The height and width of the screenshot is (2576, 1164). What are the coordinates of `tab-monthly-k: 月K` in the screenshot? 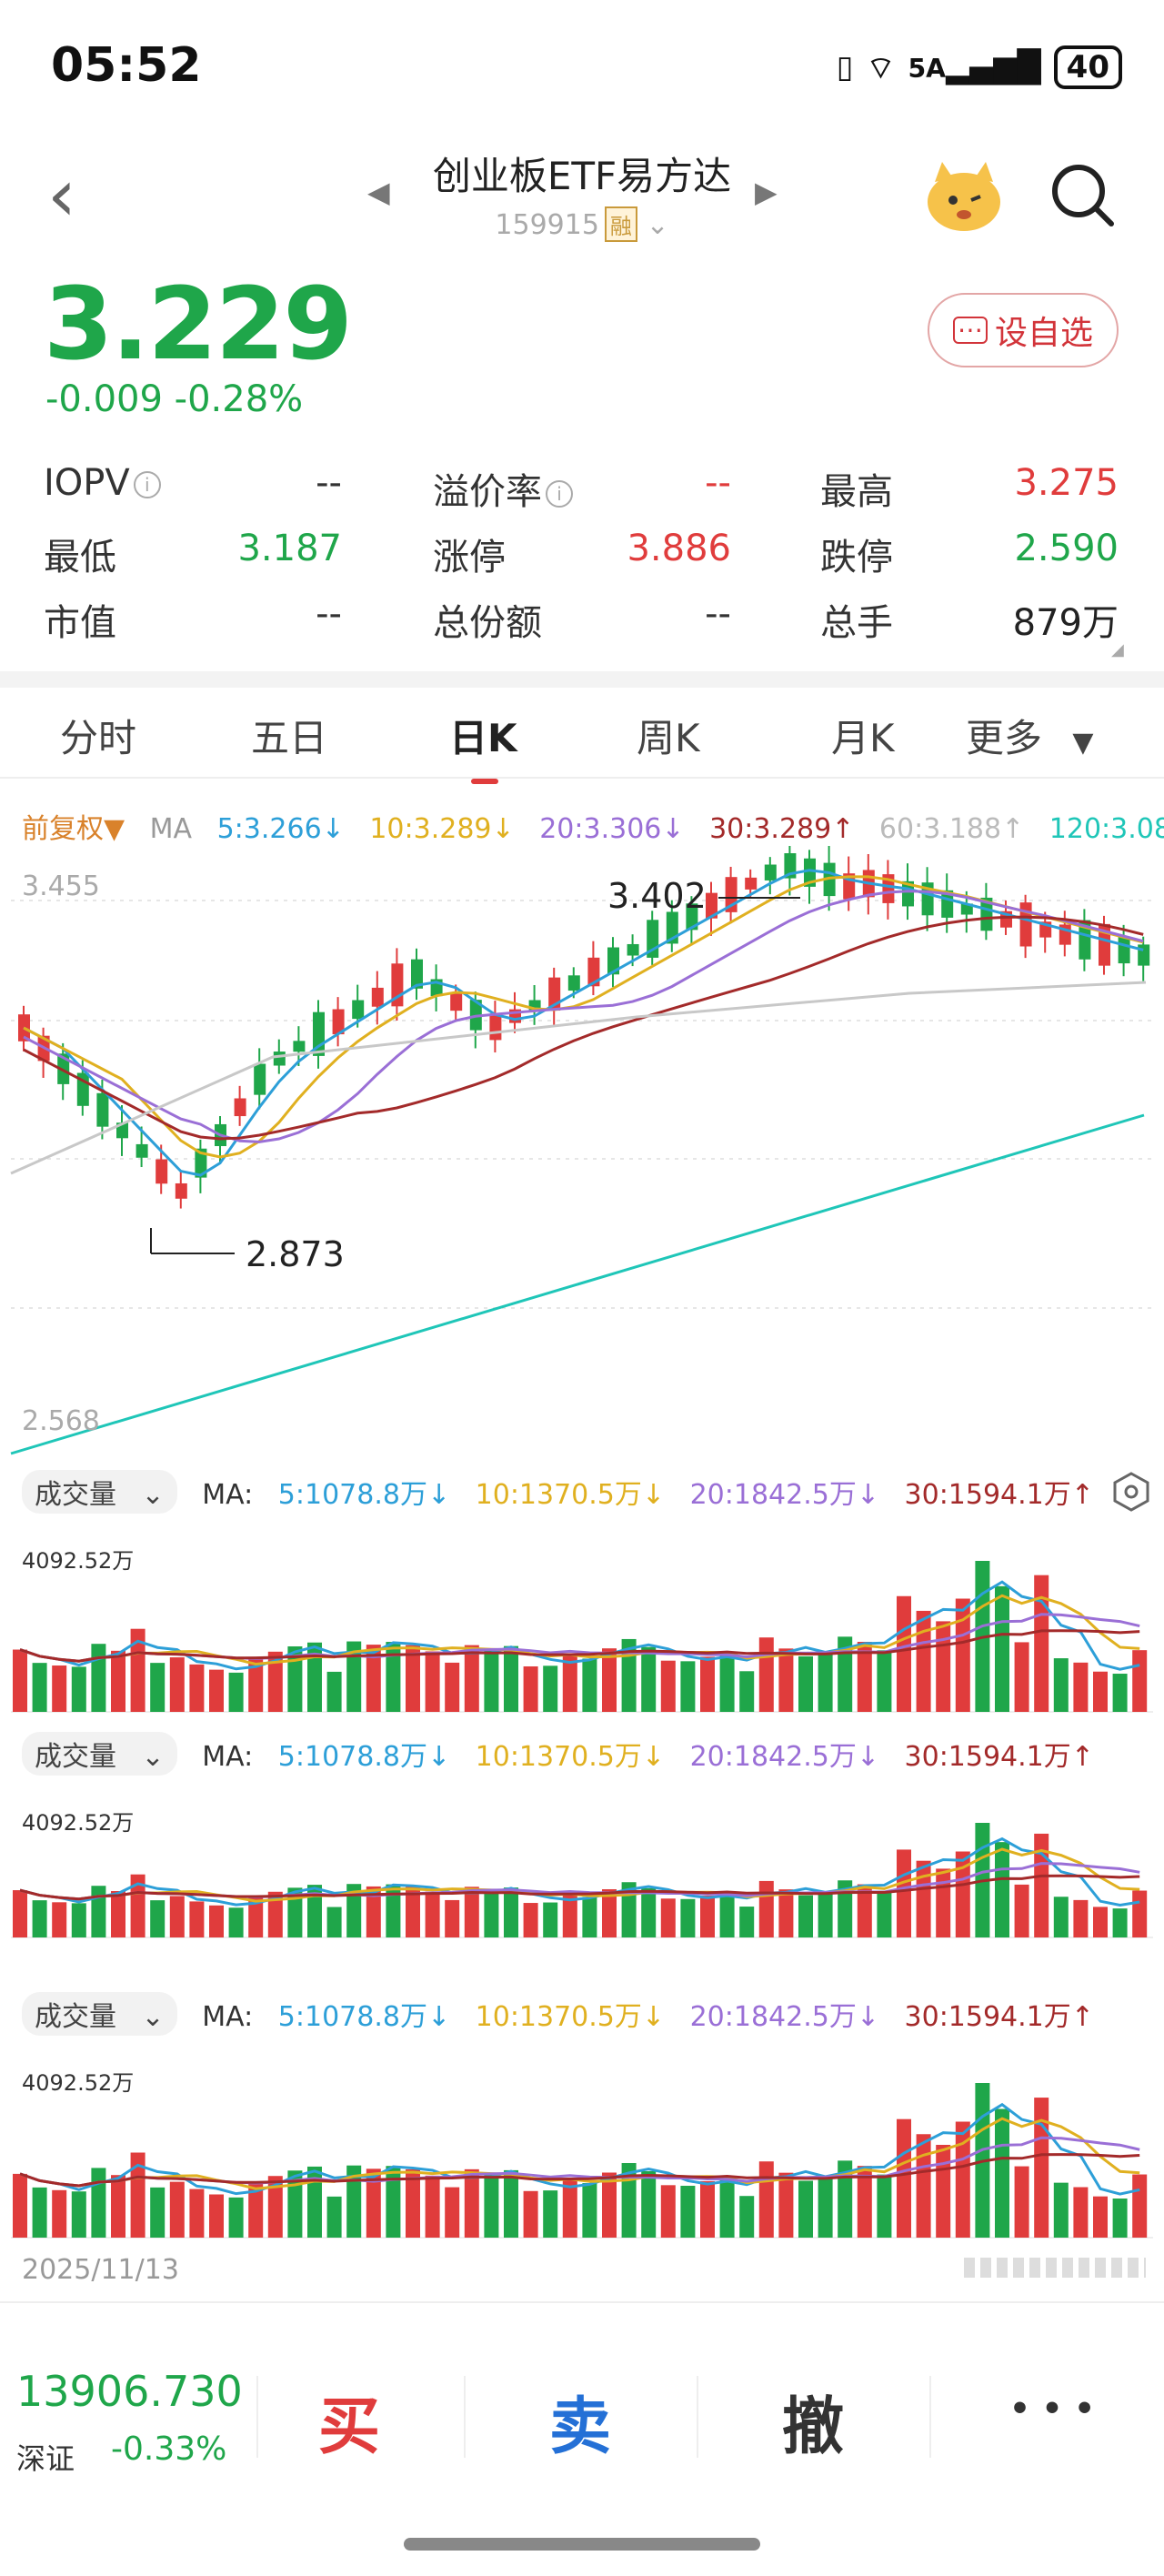 It's located at (863, 738).